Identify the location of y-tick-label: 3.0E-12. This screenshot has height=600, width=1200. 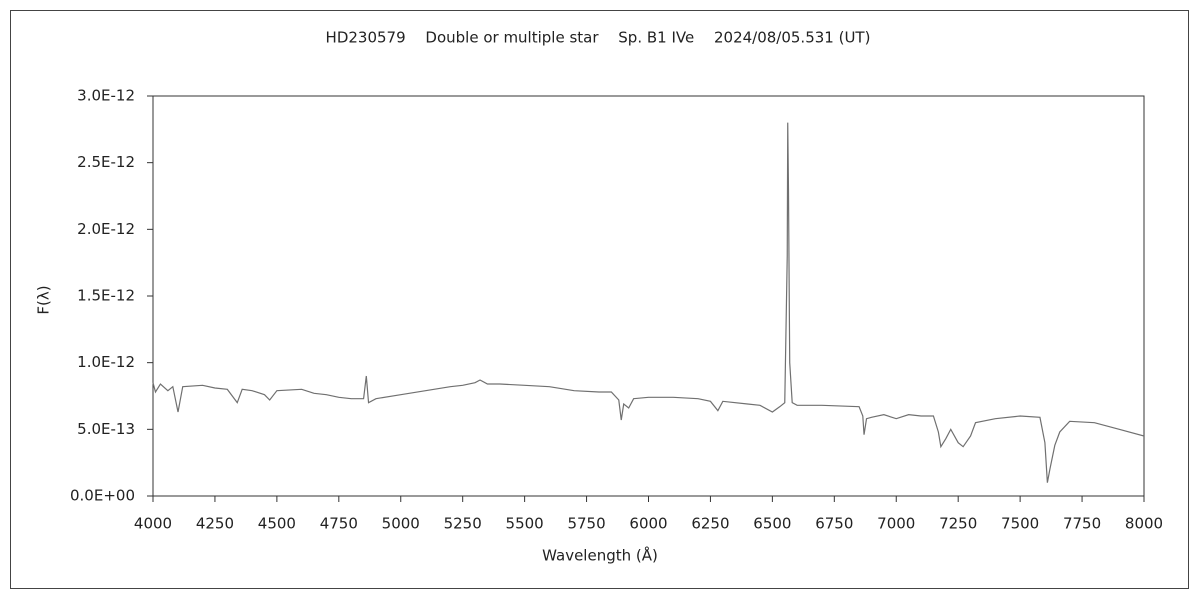
(106, 96).